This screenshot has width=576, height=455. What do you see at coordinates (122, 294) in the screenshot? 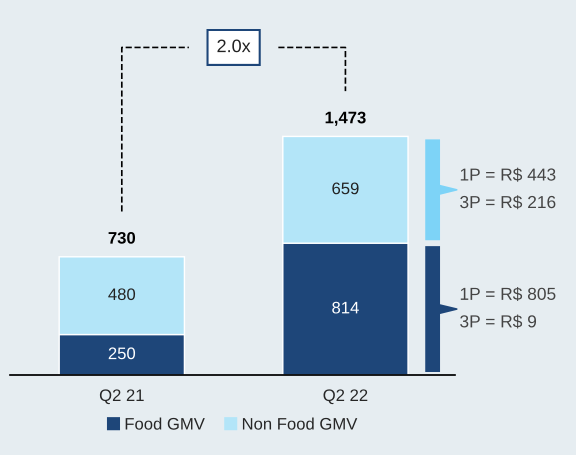
I see `data-label: 480` at bounding box center [122, 294].